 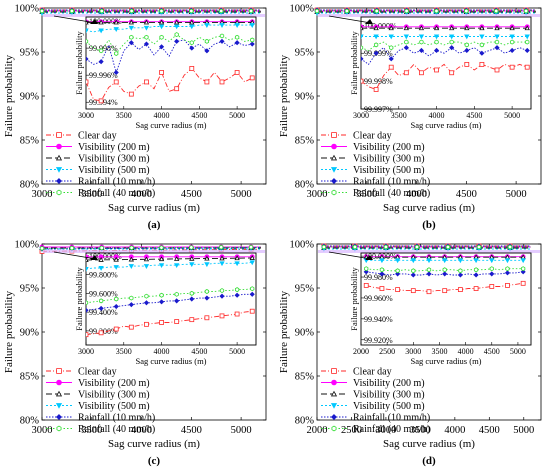 What do you see at coordinates (413, 351) in the screenshot?
I see `inset-x-tick-label: 3000` at bounding box center [413, 351].